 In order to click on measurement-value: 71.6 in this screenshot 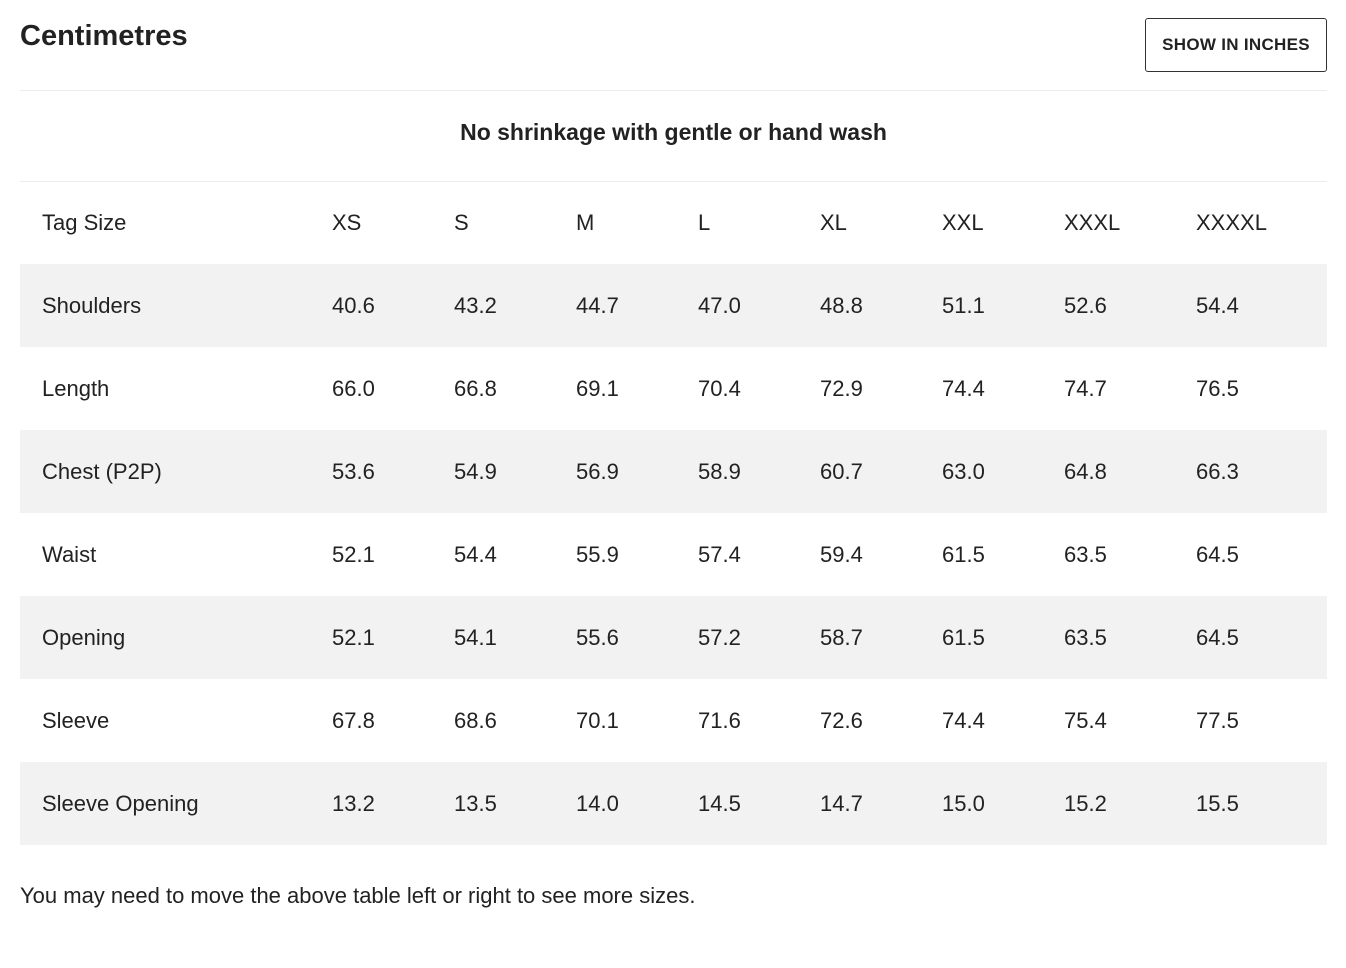, I will do `click(719, 720)`.